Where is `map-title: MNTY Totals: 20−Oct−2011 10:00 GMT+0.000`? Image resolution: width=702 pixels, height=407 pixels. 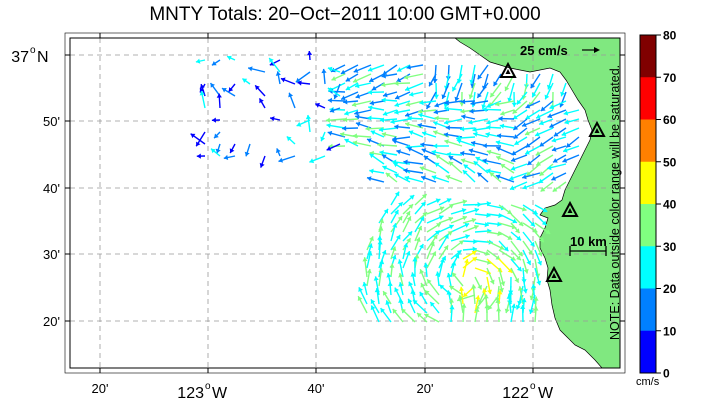 map-title: MNTY Totals: 20−Oct−2011 10:00 GMT+0.000 is located at coordinates (345, 14).